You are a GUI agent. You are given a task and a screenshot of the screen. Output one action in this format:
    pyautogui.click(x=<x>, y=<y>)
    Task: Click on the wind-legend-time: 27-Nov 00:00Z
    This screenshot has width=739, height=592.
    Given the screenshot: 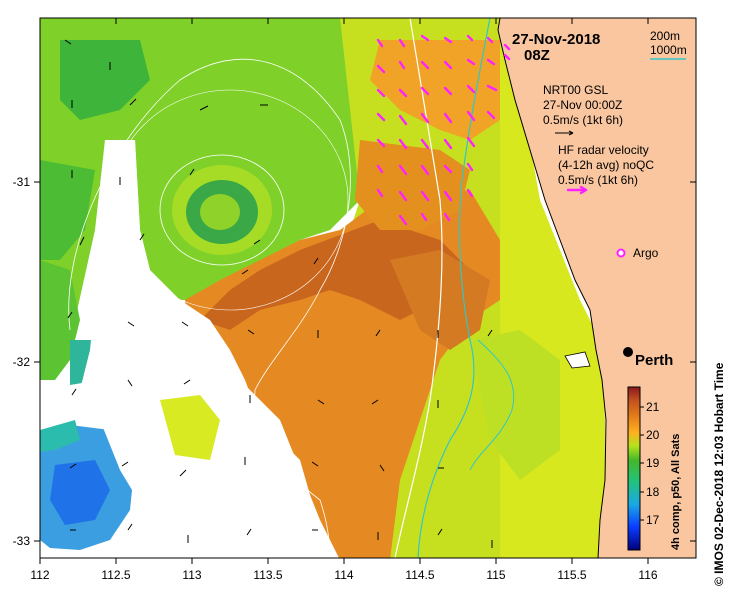 What is the action you would take?
    pyautogui.click(x=582, y=105)
    